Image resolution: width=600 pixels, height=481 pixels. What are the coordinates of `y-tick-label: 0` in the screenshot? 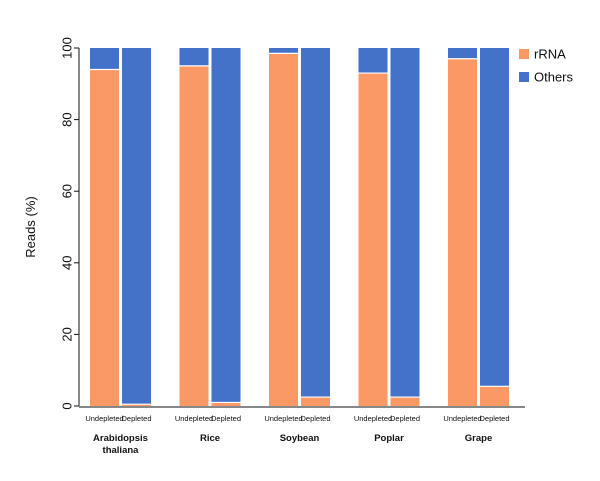 It's located at (67, 405).